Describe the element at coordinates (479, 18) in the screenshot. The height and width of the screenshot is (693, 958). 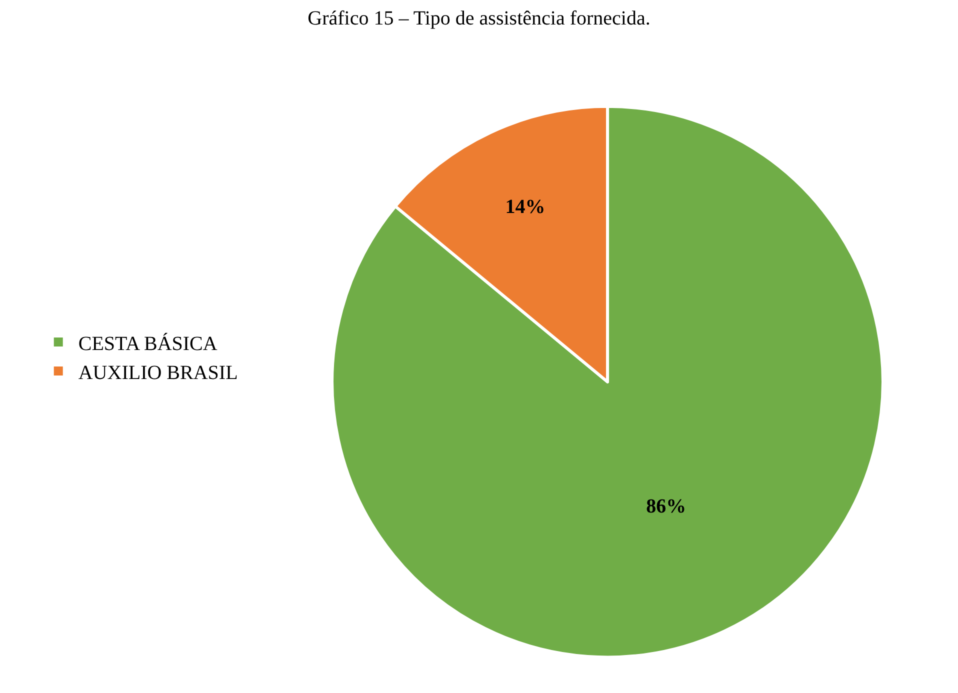
I see `chart-title: Gráfico 15 – Tipo de assistência fornecida.` at that location.